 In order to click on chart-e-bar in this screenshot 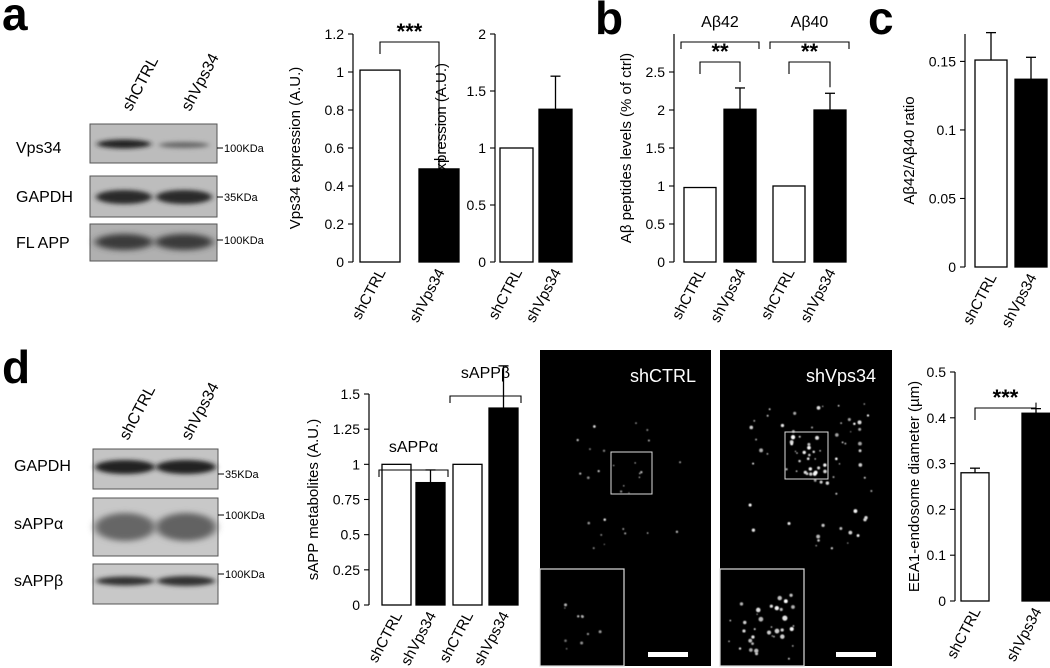, I will do `click(975, 537)`.